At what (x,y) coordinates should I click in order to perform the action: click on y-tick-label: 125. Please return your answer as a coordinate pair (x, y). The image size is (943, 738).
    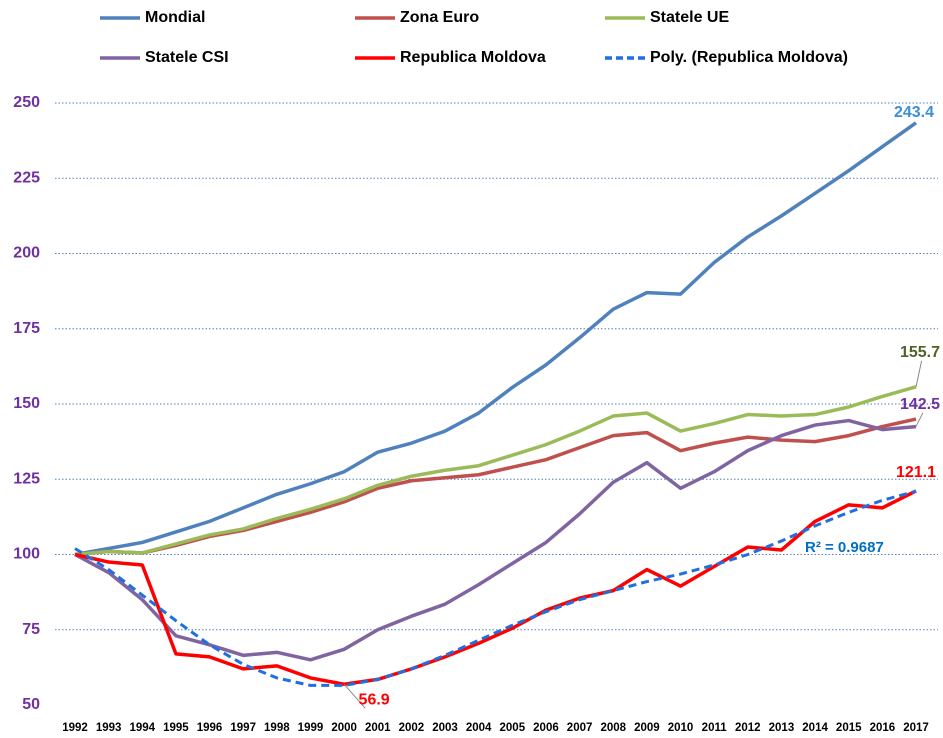
    Looking at the image, I should click on (26, 478).